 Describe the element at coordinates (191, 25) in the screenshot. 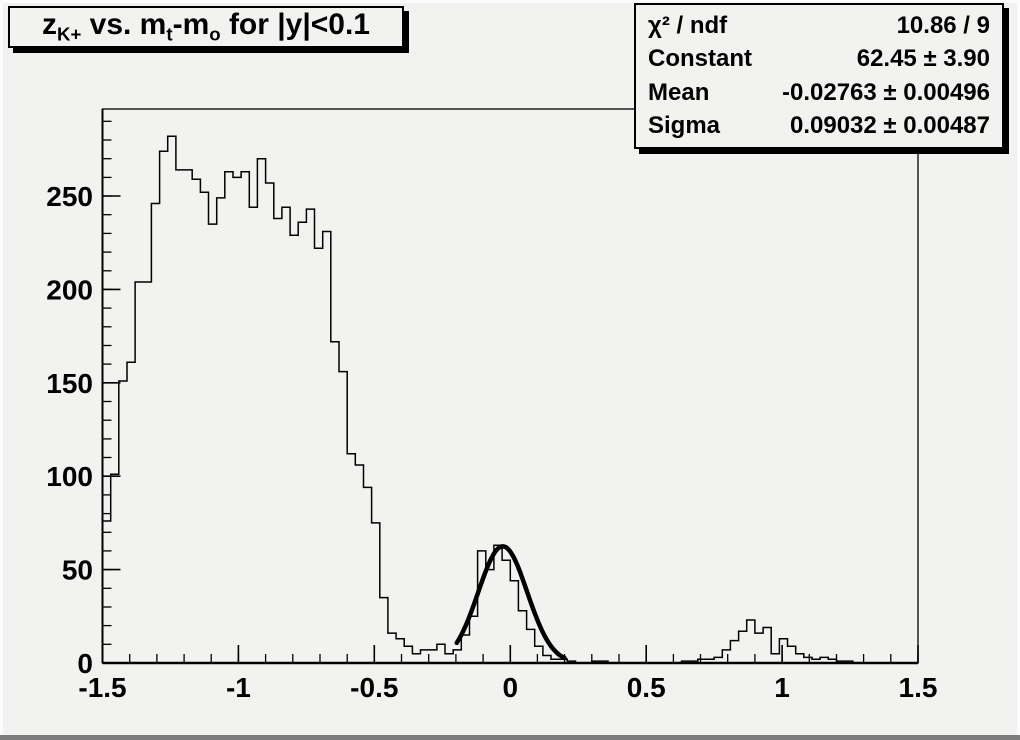

I see `title-text-part: -m` at that location.